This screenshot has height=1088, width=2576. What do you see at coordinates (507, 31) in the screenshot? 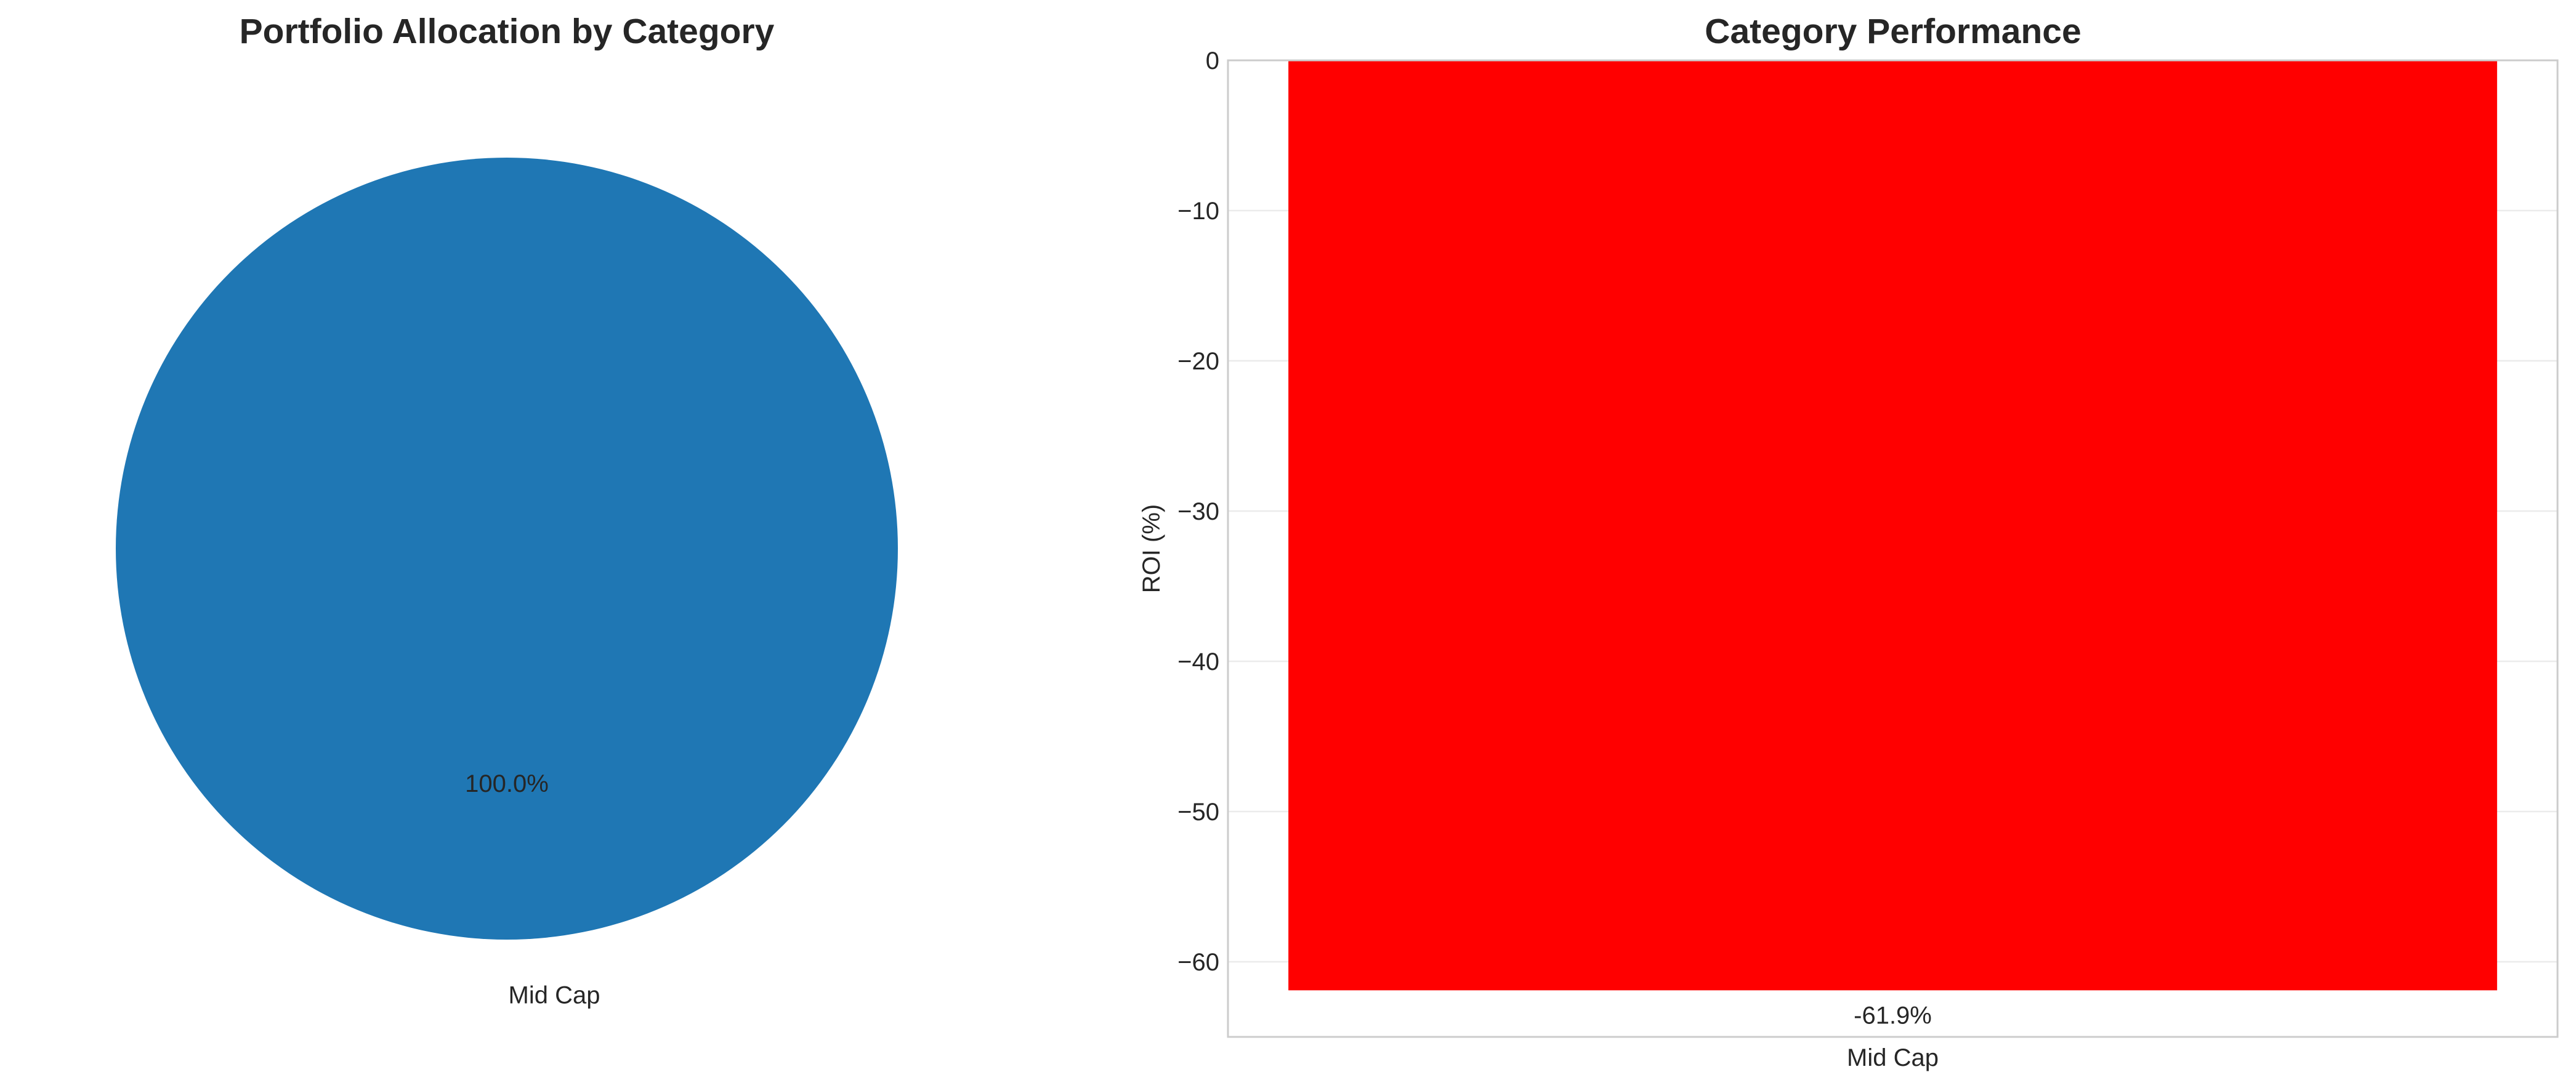
I see `pie-chart-title: Portfolio Allocation by Category` at bounding box center [507, 31].